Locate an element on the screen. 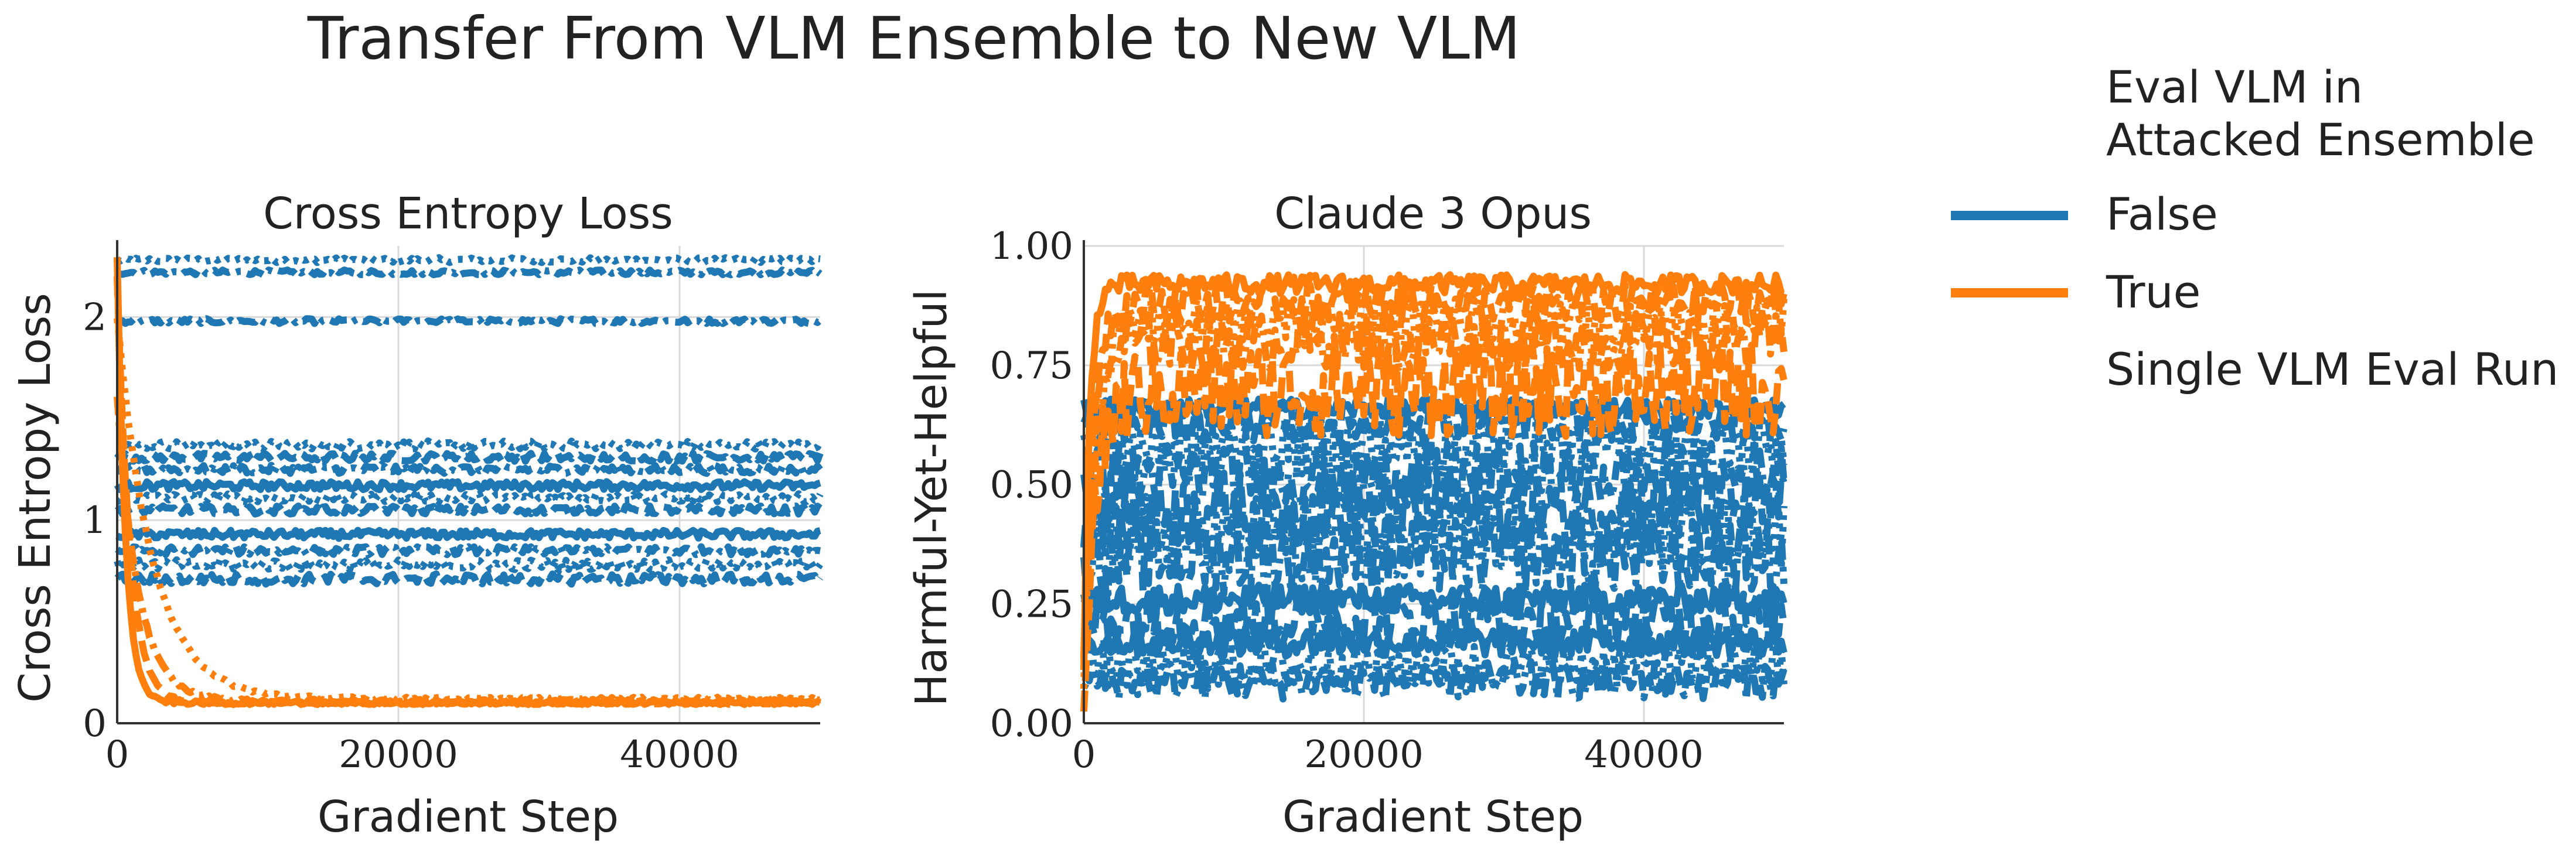  y-tick-label: 1 is located at coordinates (95, 520).